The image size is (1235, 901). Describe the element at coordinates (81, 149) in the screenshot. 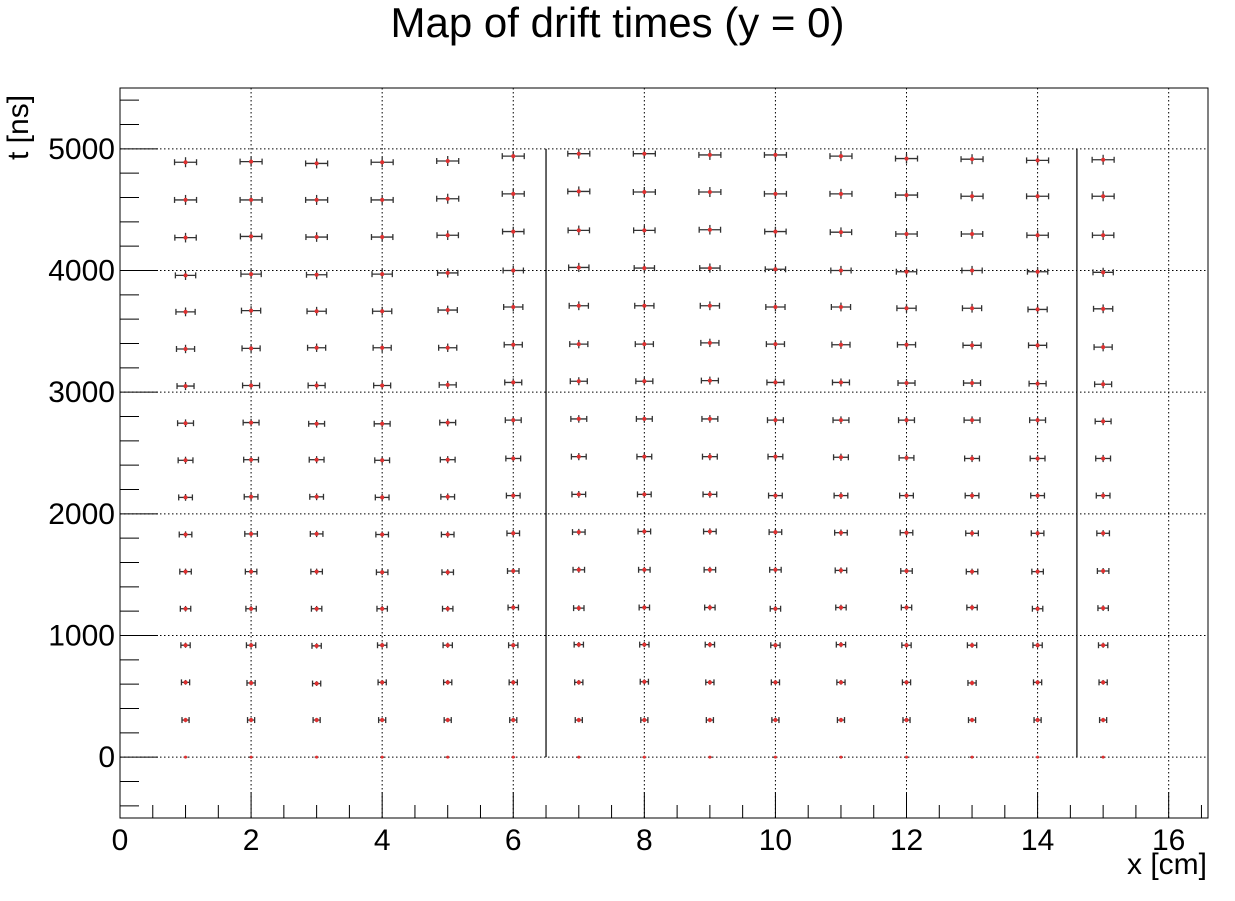

I see `y-tick-label: 5000` at that location.